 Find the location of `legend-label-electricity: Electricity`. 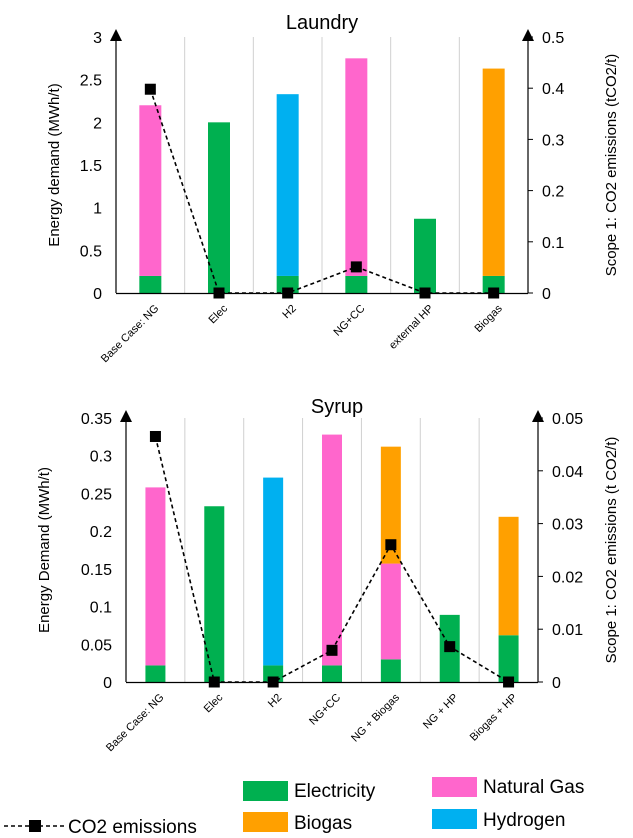

legend-label-electricity: Electricity is located at coordinates (335, 791).